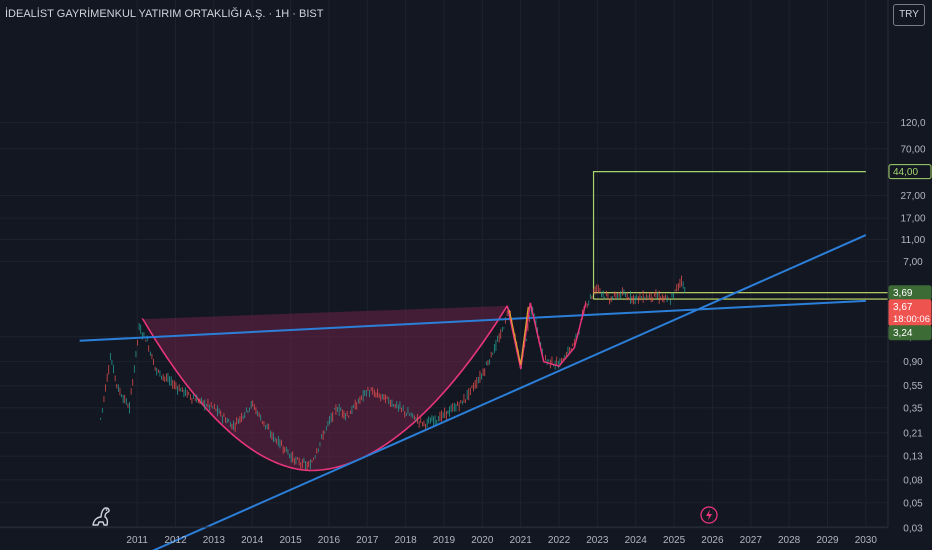  Describe the element at coordinates (559, 540) in the screenshot. I see `x-tick-label: 2022` at that location.